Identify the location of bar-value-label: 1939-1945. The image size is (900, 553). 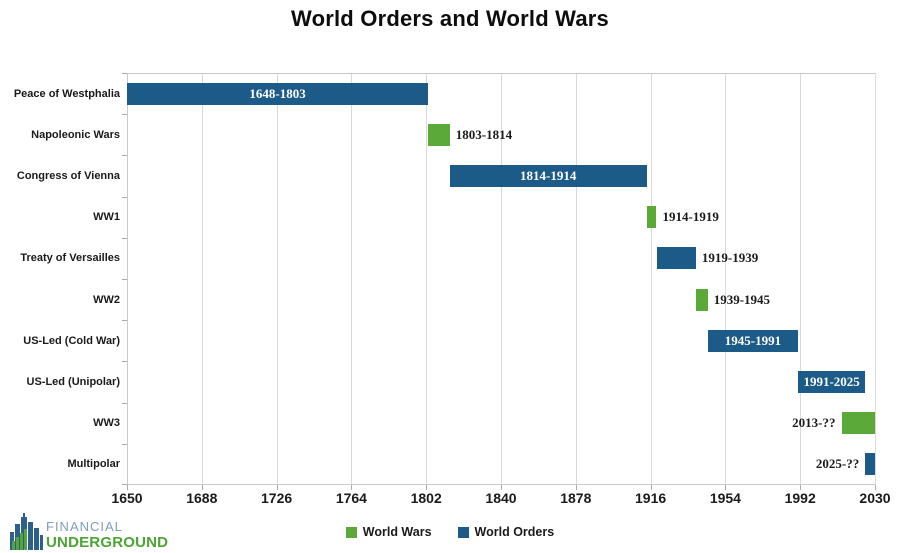
(742, 299).